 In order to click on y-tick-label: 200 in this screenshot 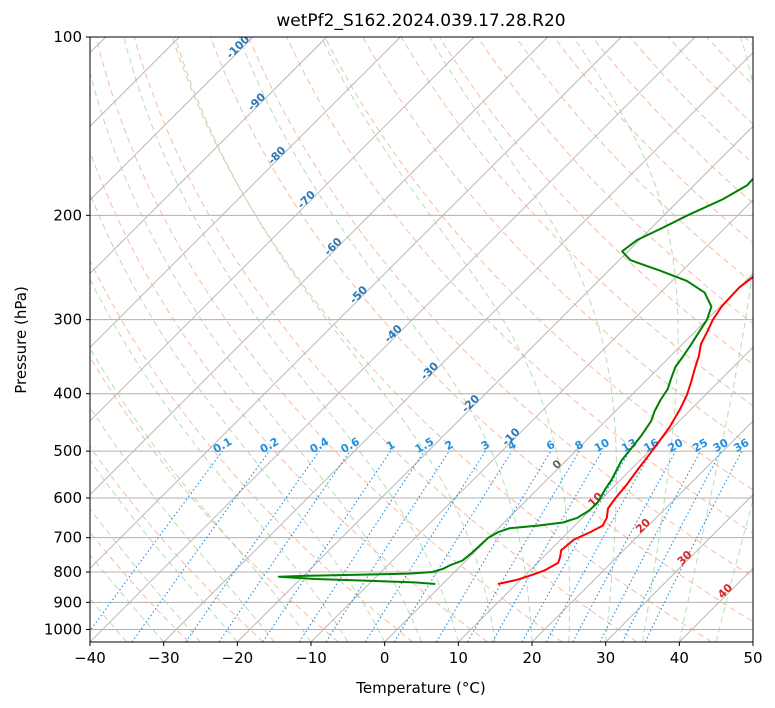, I will do `click(67, 215)`.